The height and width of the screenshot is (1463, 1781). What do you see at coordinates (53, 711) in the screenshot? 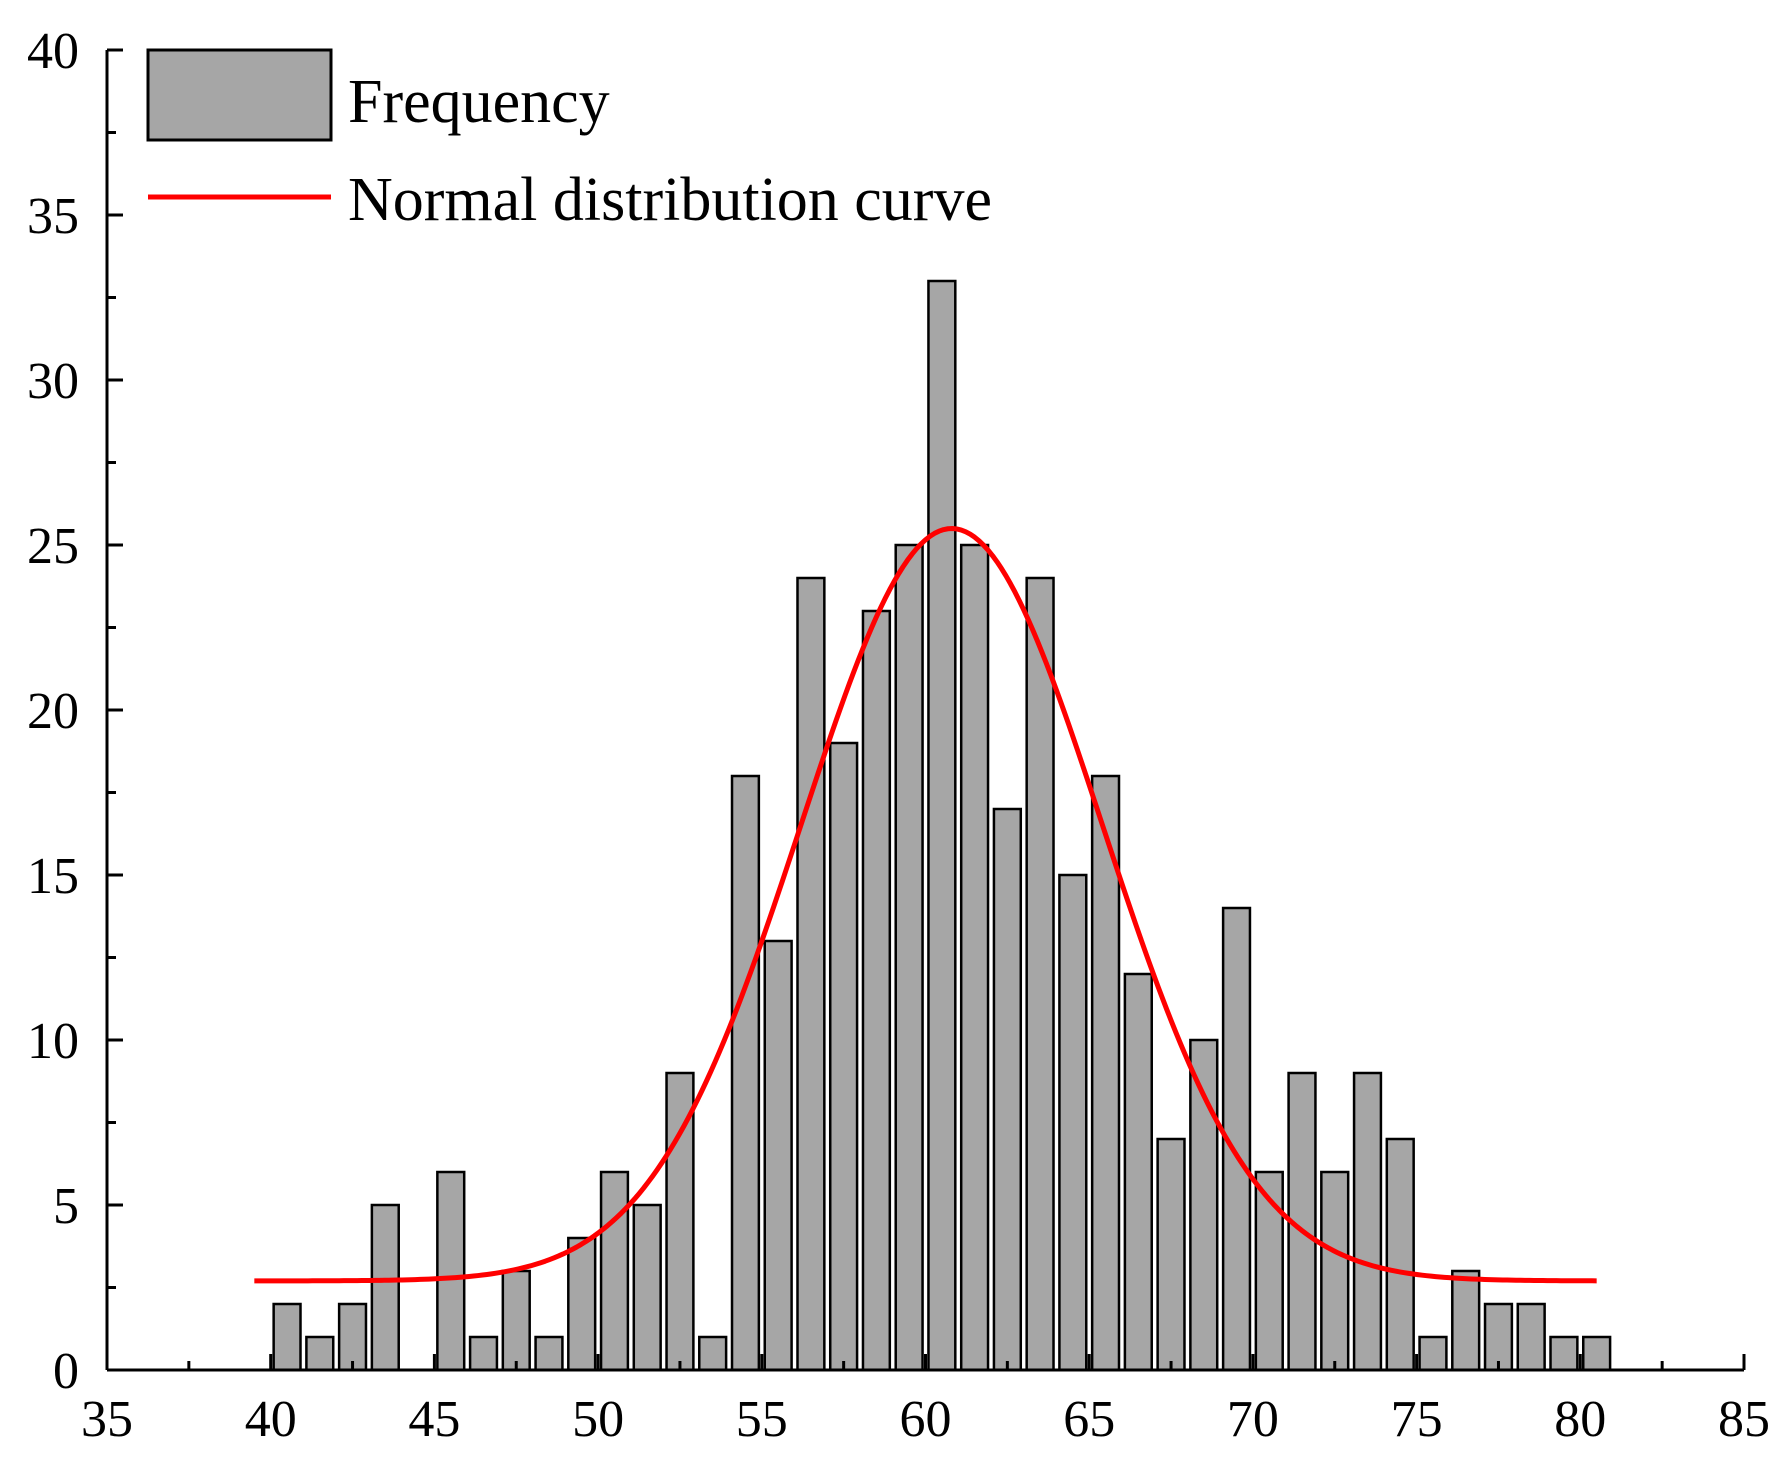
I see `y-tick-label: 20` at bounding box center [53, 711].